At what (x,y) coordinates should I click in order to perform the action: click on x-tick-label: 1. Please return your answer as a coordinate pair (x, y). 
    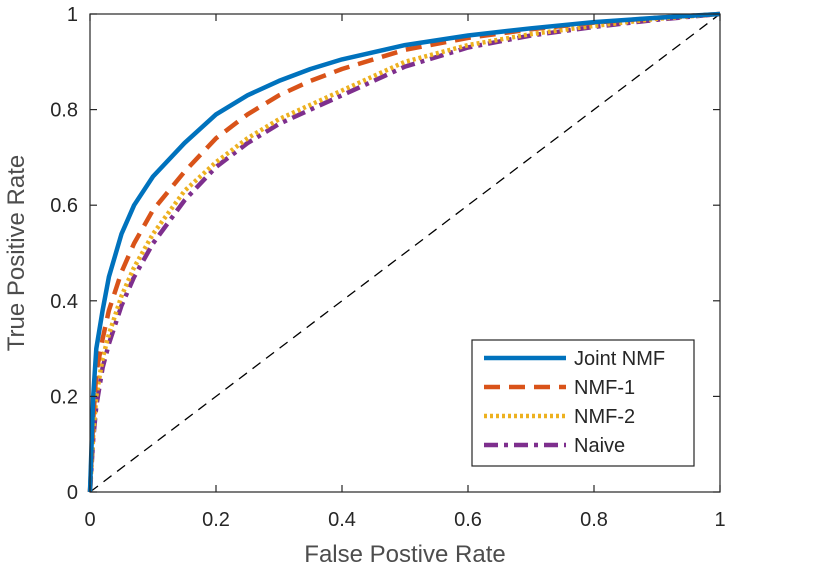
    Looking at the image, I should click on (719, 520).